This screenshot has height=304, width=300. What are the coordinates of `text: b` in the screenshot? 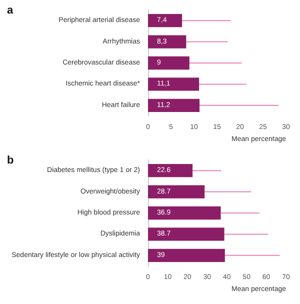 It's located at (10, 160).